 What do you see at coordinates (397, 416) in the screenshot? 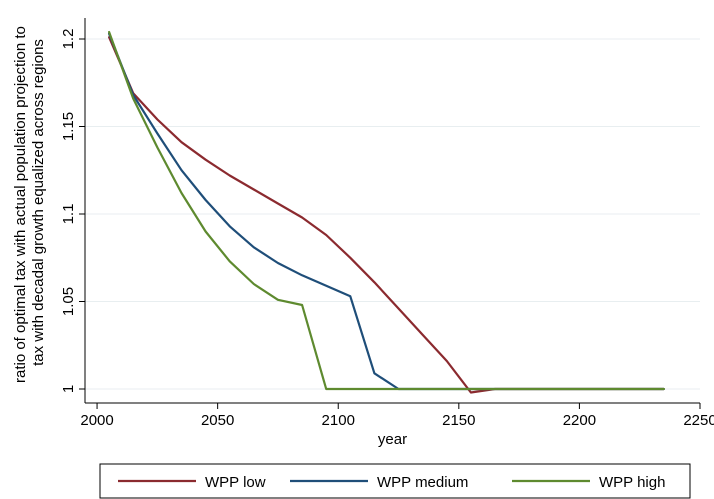
I see `x-ticks: 2000 2050 2100 2150 2200 2250` at bounding box center [397, 416].